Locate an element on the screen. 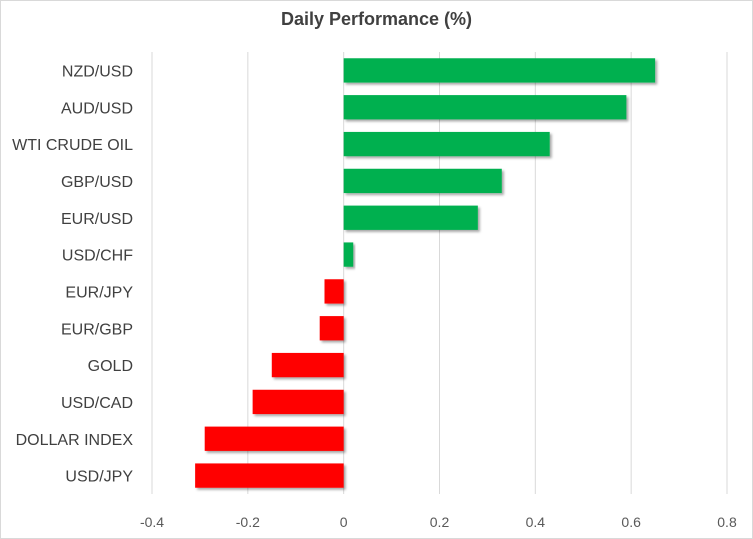  x-tick-label: 0.6 is located at coordinates (631, 522).